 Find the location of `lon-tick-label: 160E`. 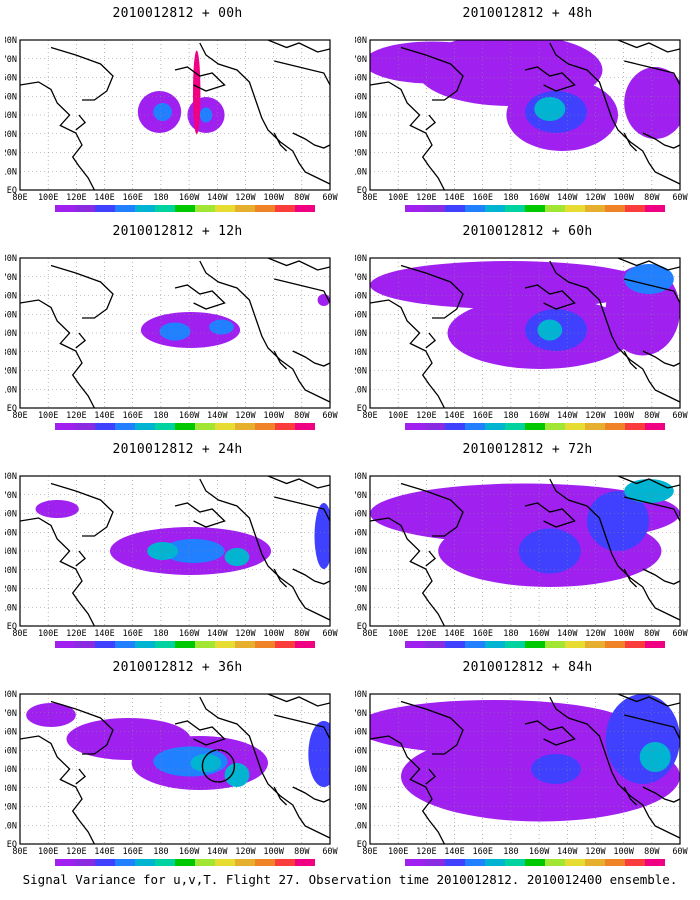

lon-tick-label: 160E is located at coordinates (482, 852).